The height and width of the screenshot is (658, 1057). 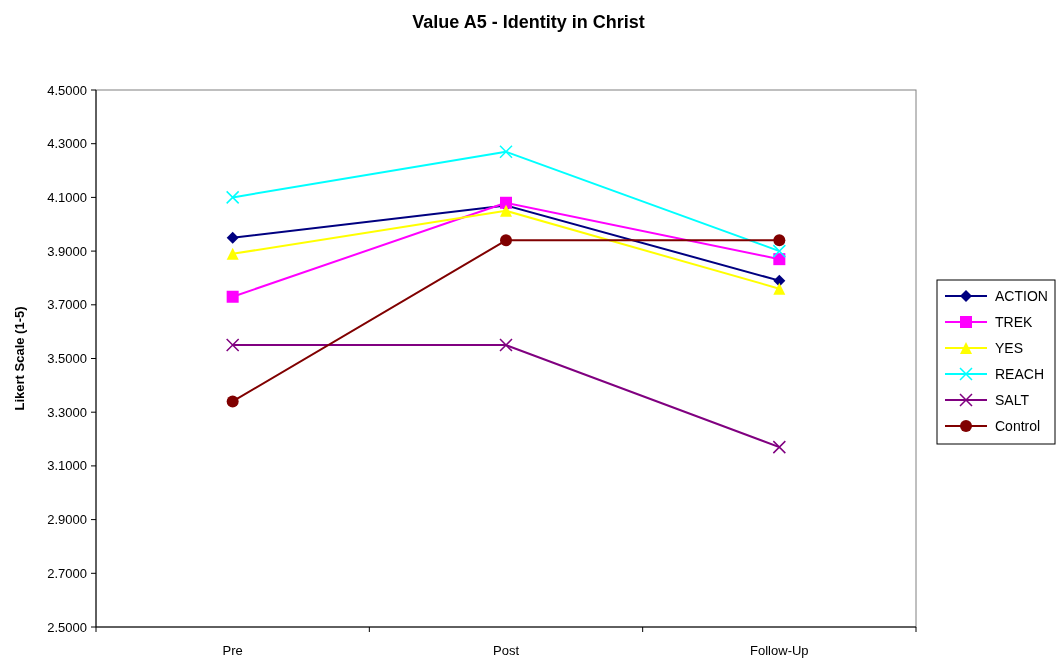 What do you see at coordinates (67, 573) in the screenshot?
I see `y-tick-label: 2.7000` at bounding box center [67, 573].